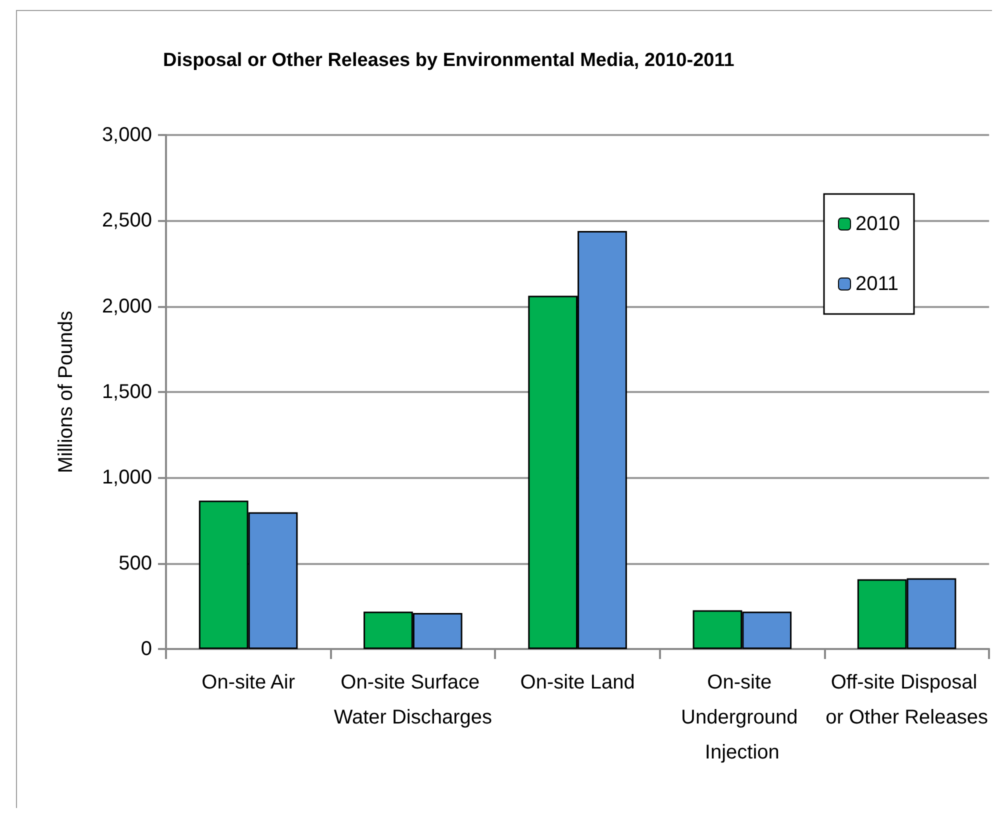  What do you see at coordinates (135, 563) in the screenshot?
I see `y-tick-label: 500` at bounding box center [135, 563].